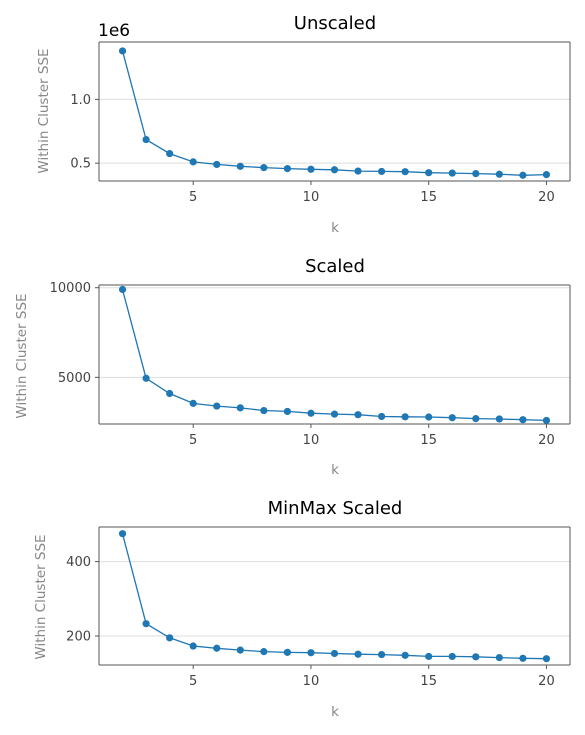 This screenshot has width=585, height=735. I want to click on chart-title: Unscaled, so click(335, 23).